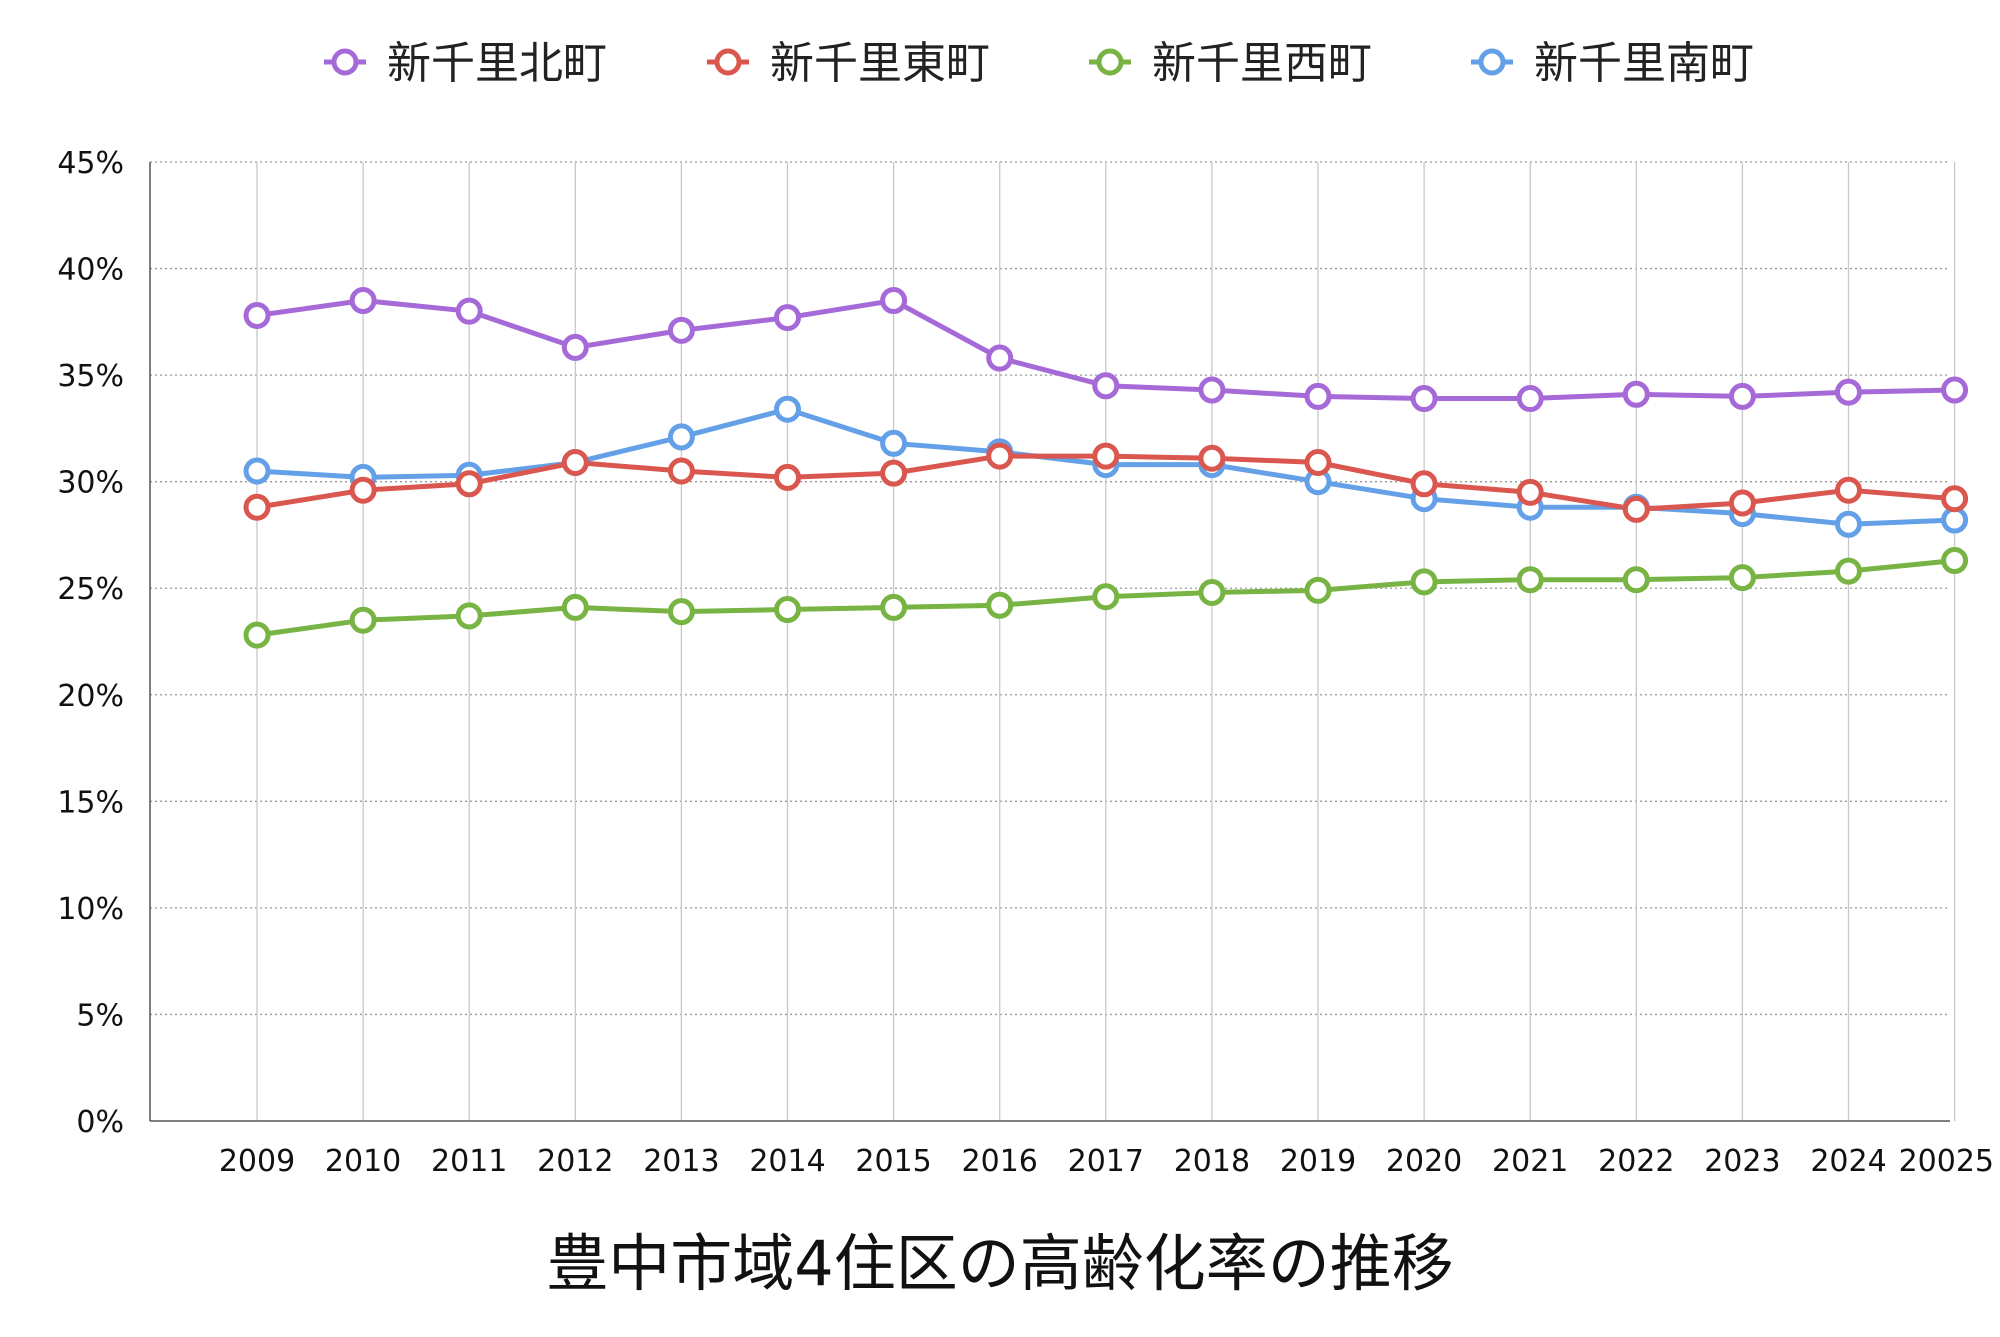 Image resolution: width=2000 pixels, height=1337 pixels. Describe the element at coordinates (100, 1015) in the screenshot. I see `y-tick-label: 5%` at that location.